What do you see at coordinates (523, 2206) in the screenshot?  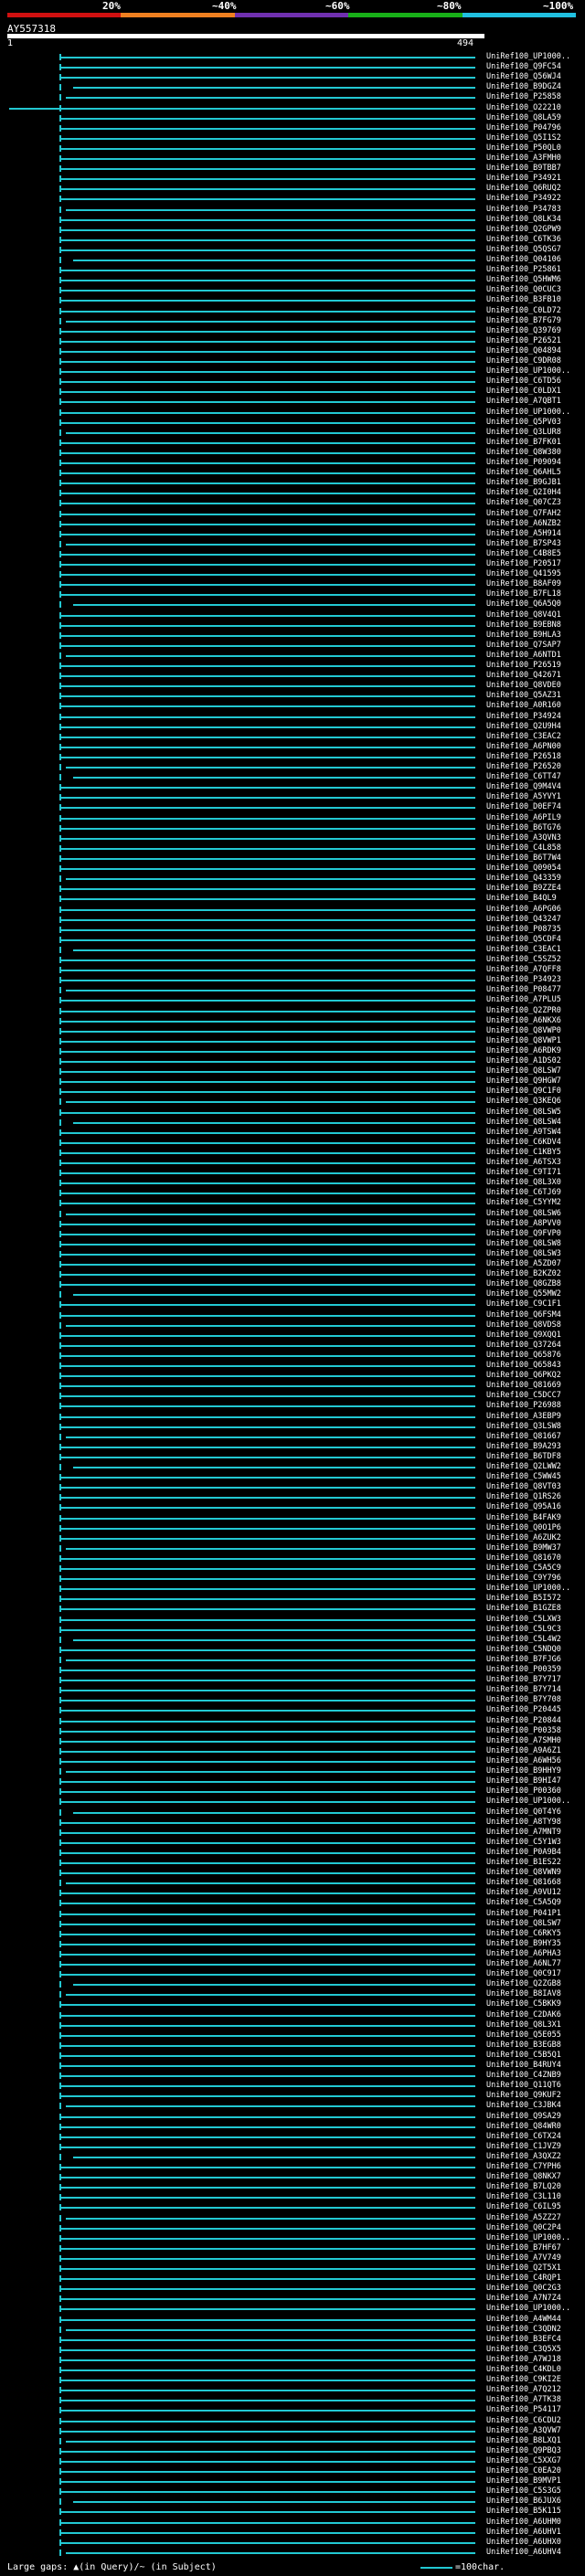 I see `hit-label: UniRef100_C6IL95` at bounding box center [523, 2206].